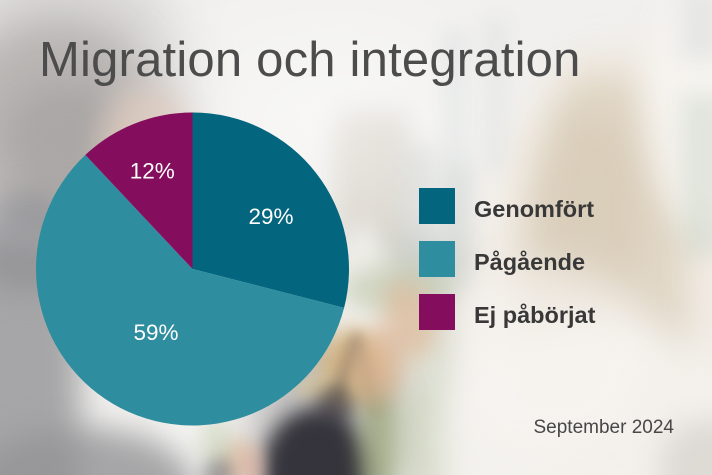 This screenshot has width=712, height=475. Describe the element at coordinates (155, 332) in the screenshot. I see `svg-text: 59%` at that location.